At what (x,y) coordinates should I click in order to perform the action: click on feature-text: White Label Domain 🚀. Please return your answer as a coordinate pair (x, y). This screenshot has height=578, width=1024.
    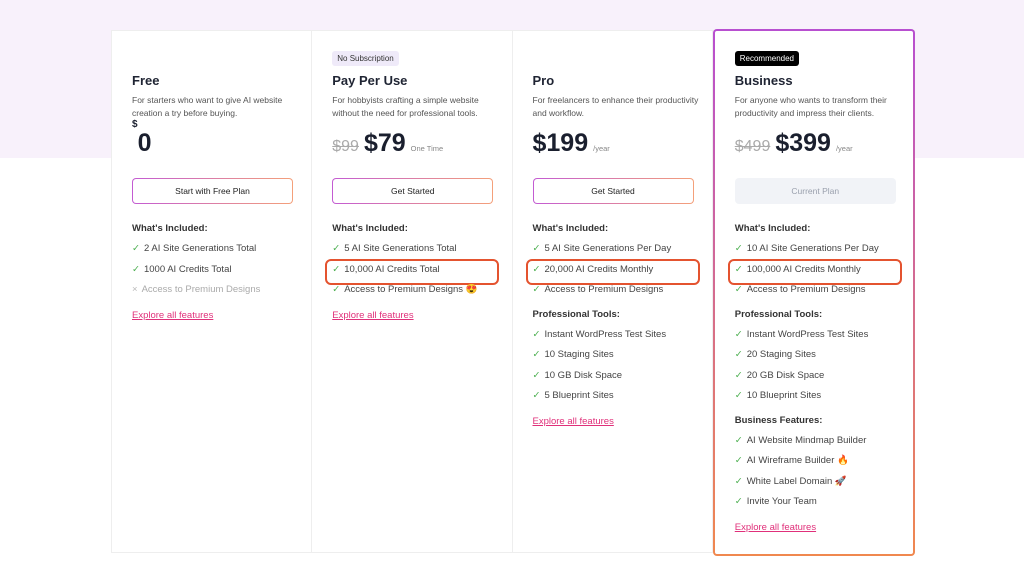
    Looking at the image, I should click on (796, 481).